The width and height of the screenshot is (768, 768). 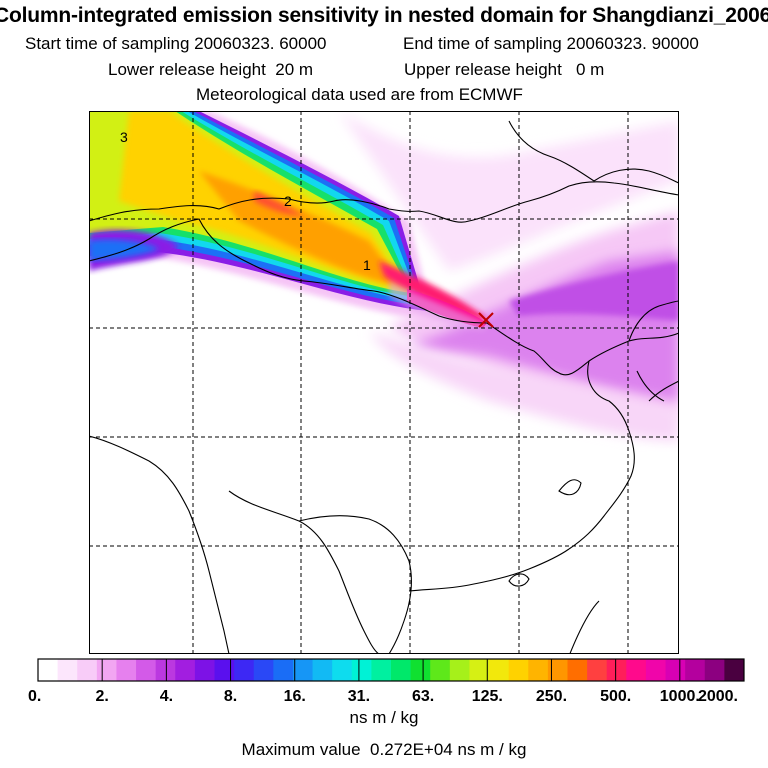 I want to click on maximum-value-note: Maximum value 0.272E+04 ns m / kg, so click(x=384, y=749).